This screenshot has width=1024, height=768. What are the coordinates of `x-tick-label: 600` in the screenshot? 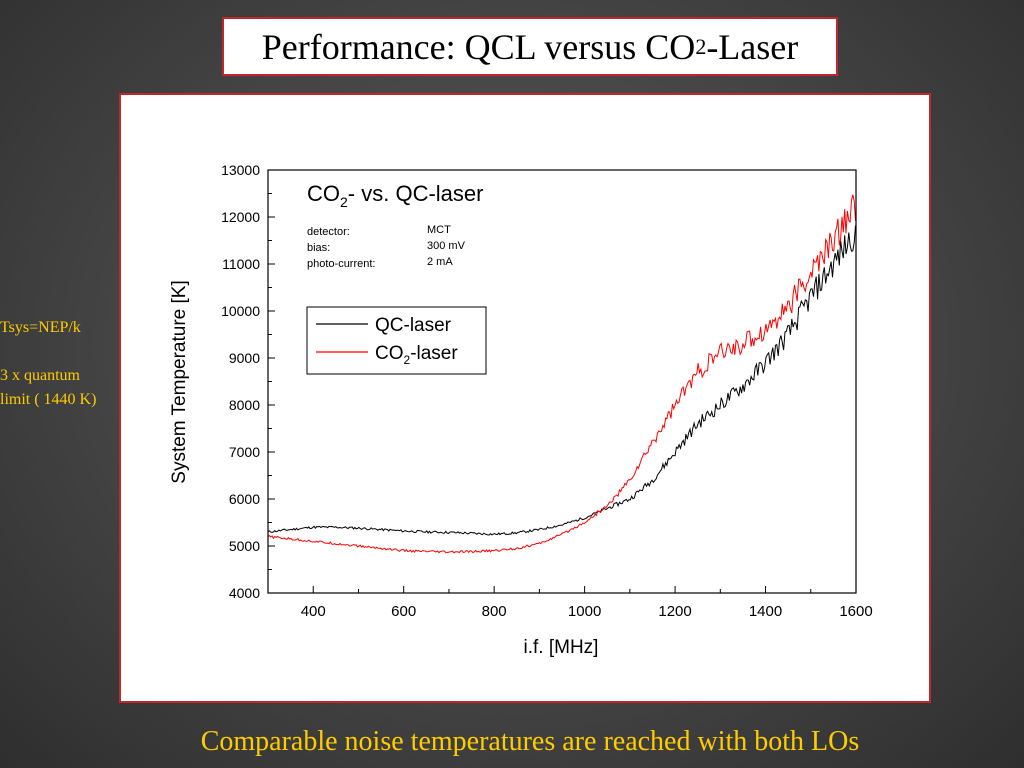 It's located at (403, 611).